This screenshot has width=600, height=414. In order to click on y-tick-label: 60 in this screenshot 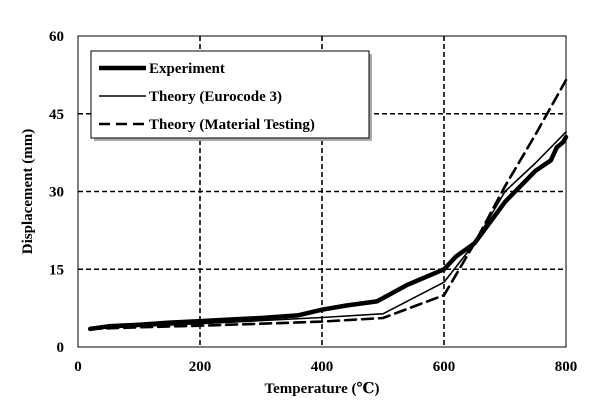, I will do `click(56, 37)`.